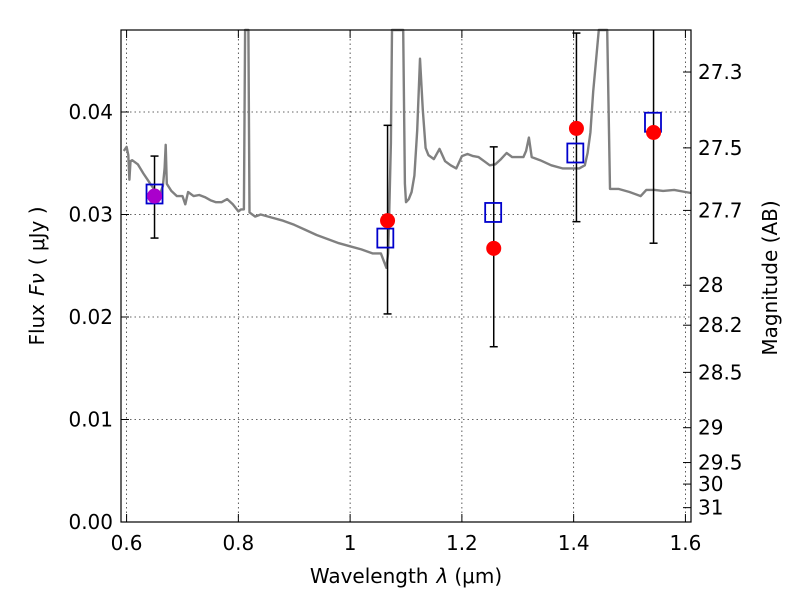 The width and height of the screenshot is (800, 600). I want to click on right-tick-label: 28.5, so click(720, 372).